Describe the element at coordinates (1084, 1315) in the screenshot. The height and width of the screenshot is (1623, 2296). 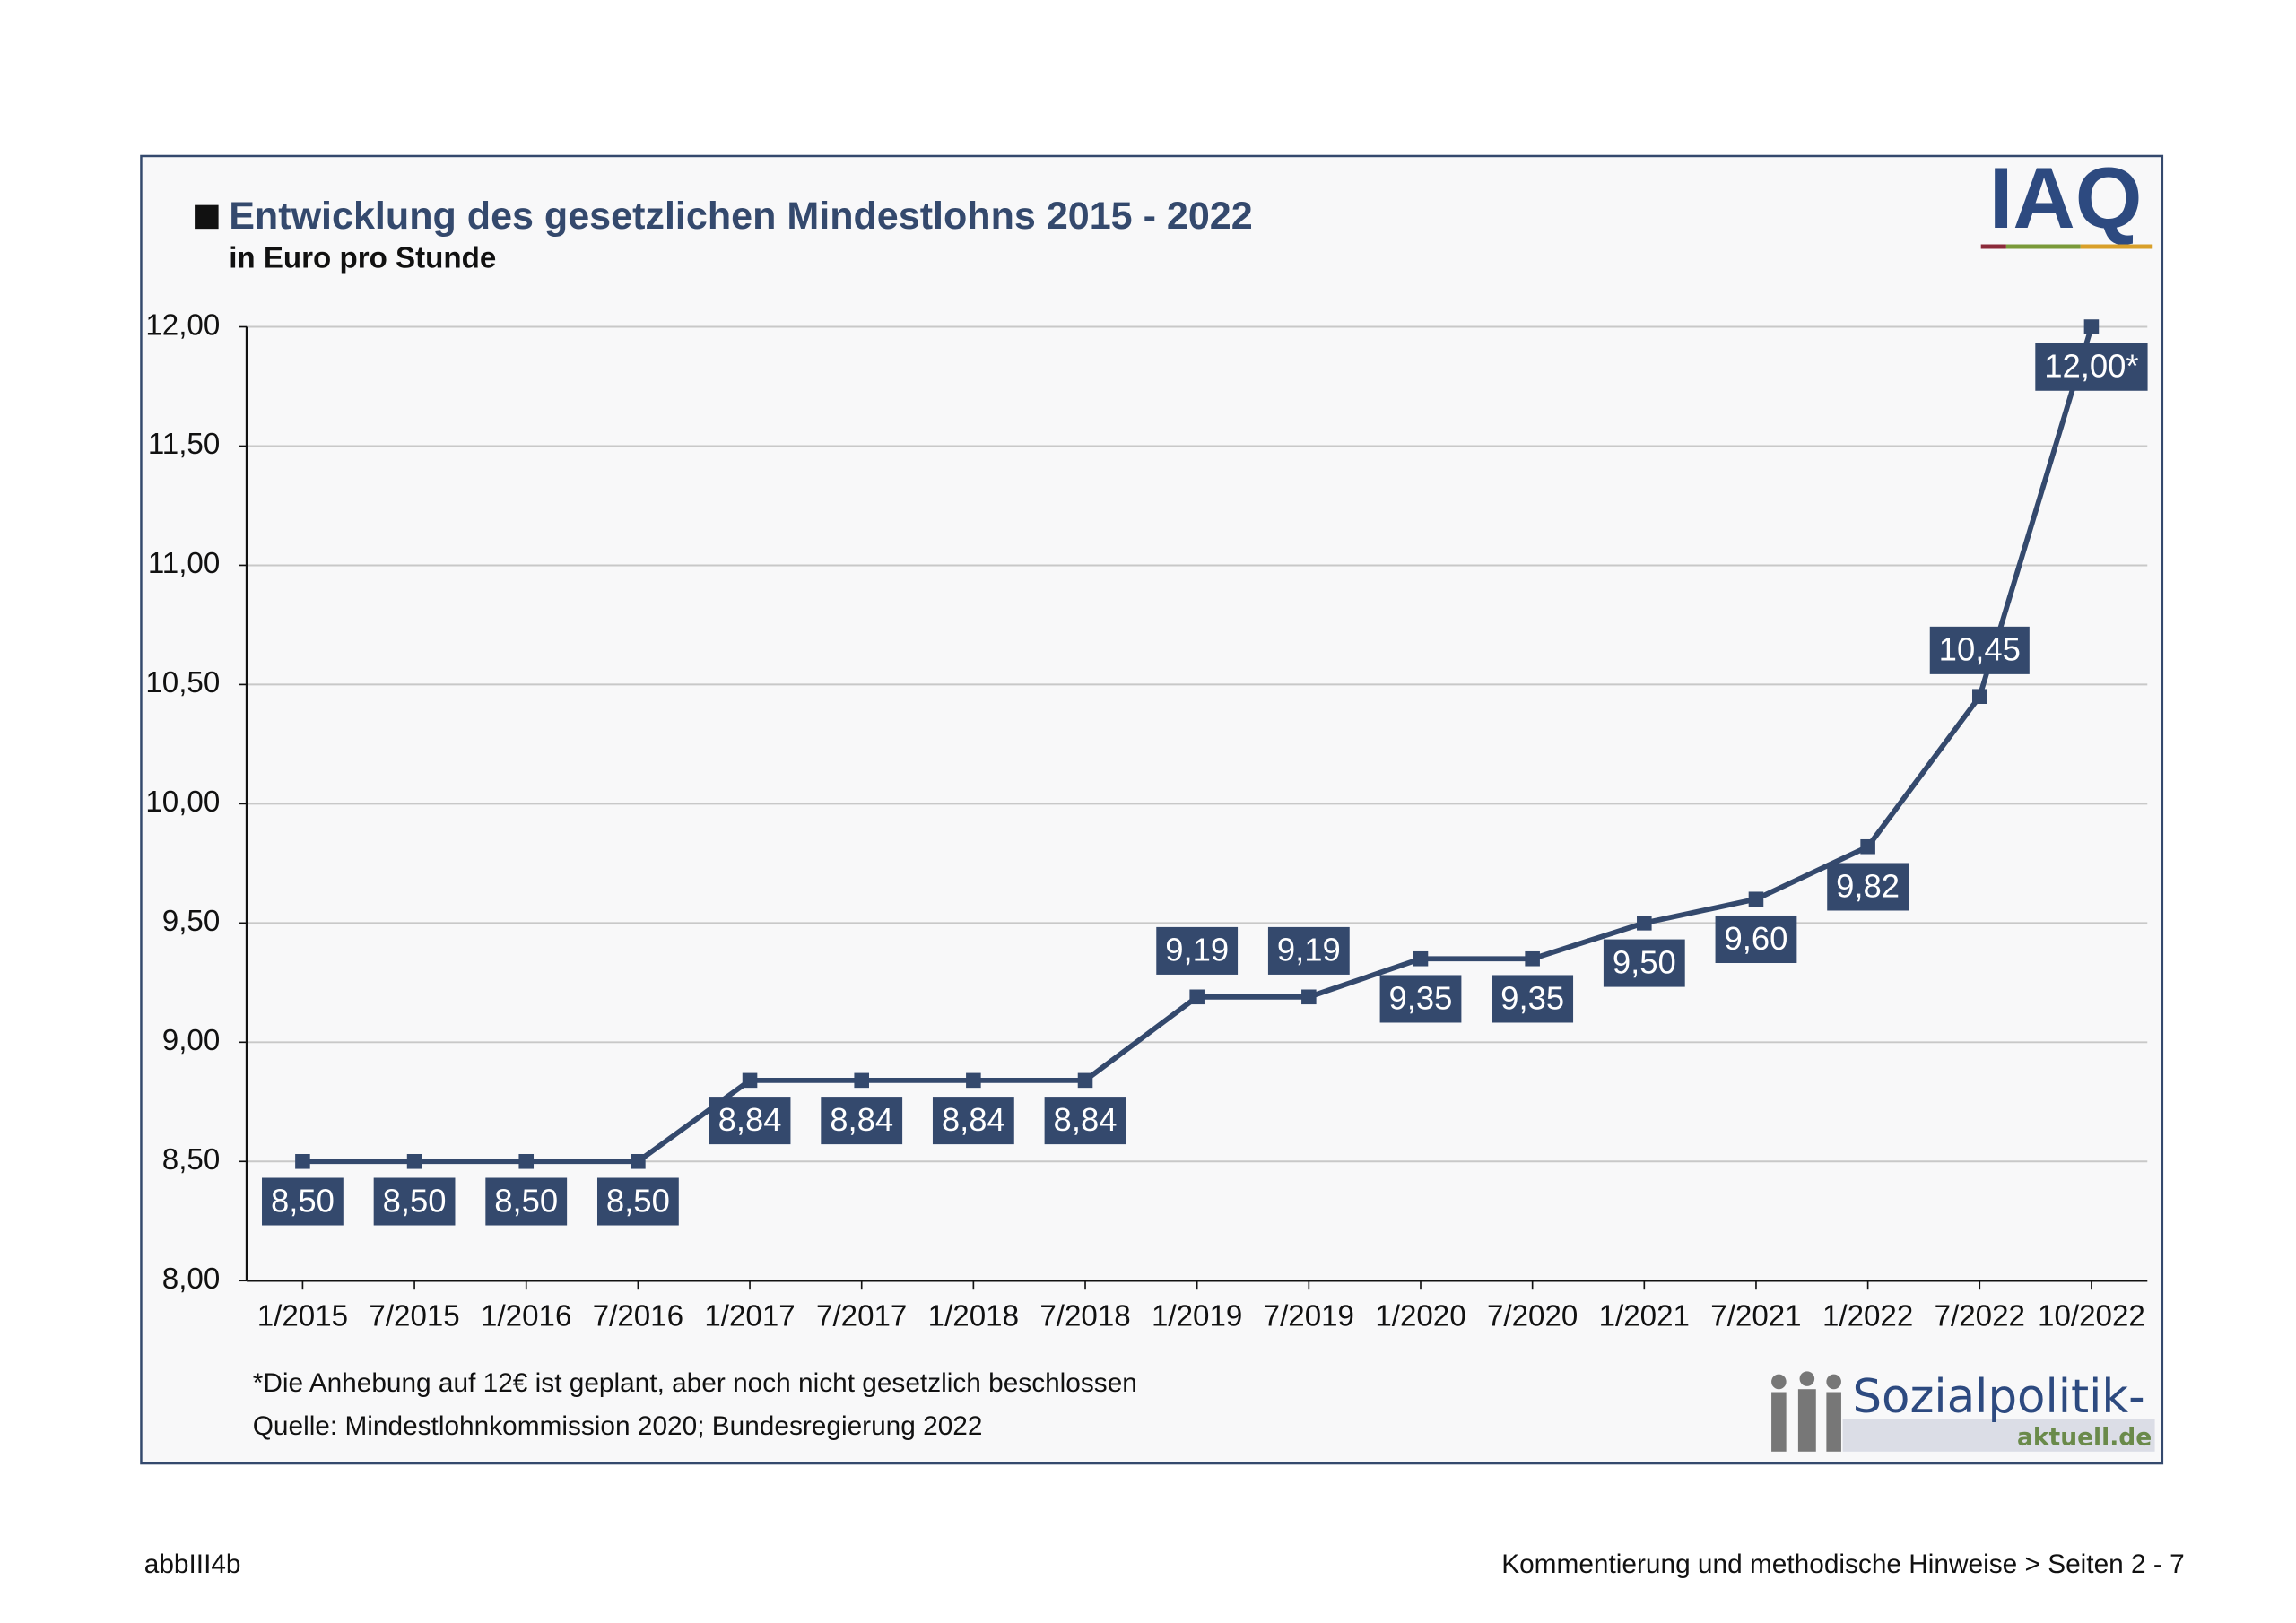
I see `x-tick-label: 7/2018` at that location.